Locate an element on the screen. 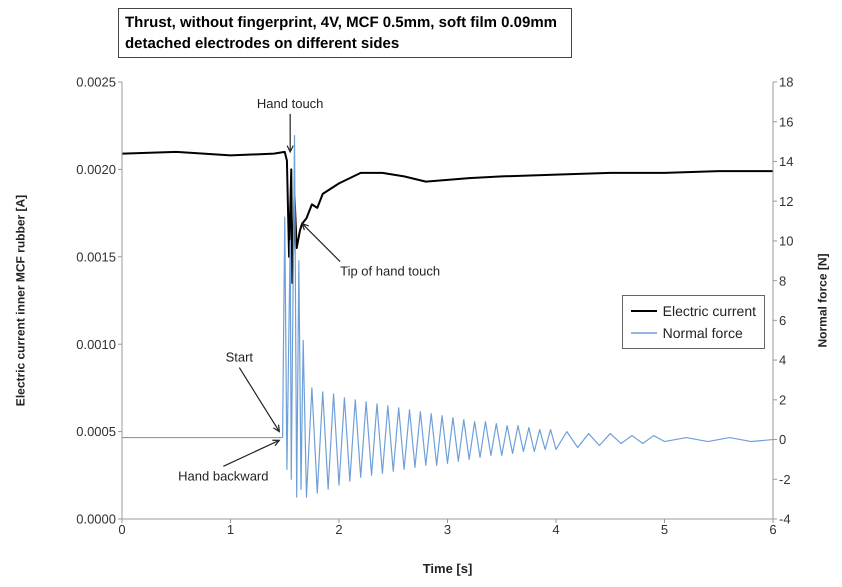 Image resolution: width=842 pixels, height=587 pixels. y-tick-label: 0.0015 is located at coordinates (96, 256).